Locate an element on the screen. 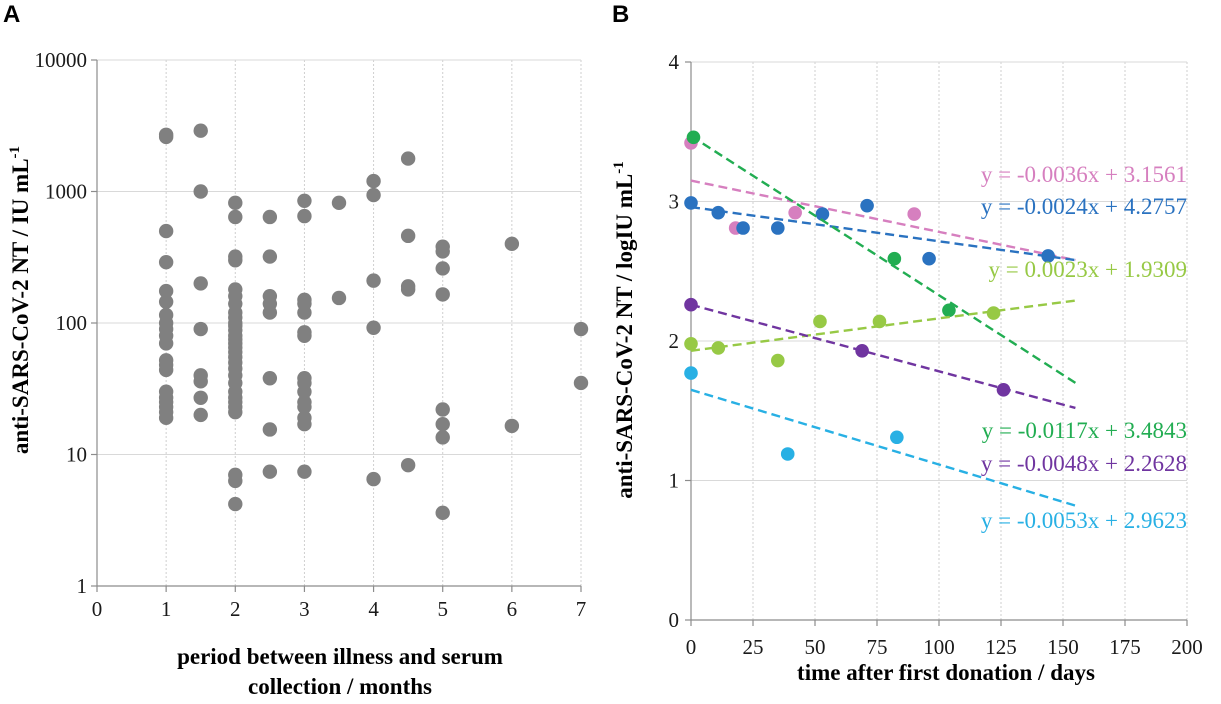 The height and width of the screenshot is (704, 1221). panel-a-xlabel-line2: collection / months is located at coordinates (340, 686).